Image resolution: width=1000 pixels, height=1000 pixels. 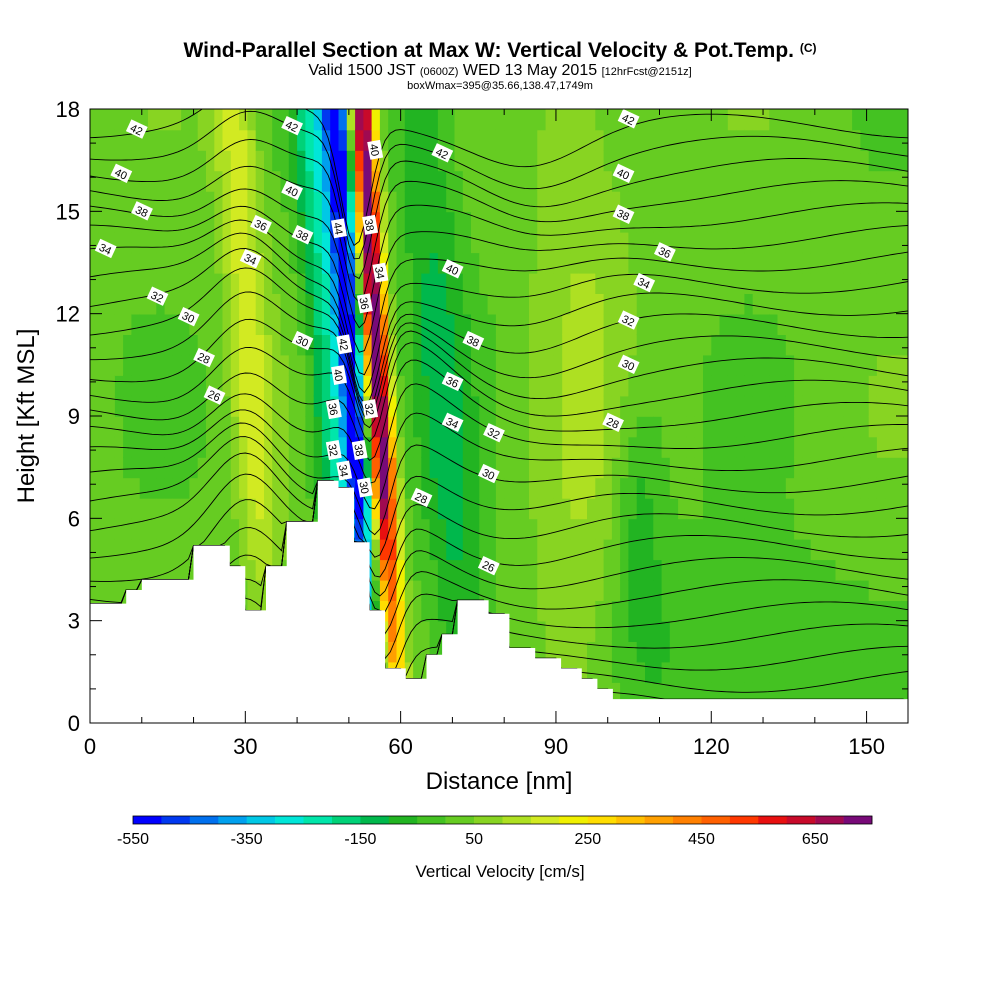 I want to click on isentrope-label: 34, so click(x=344, y=470).